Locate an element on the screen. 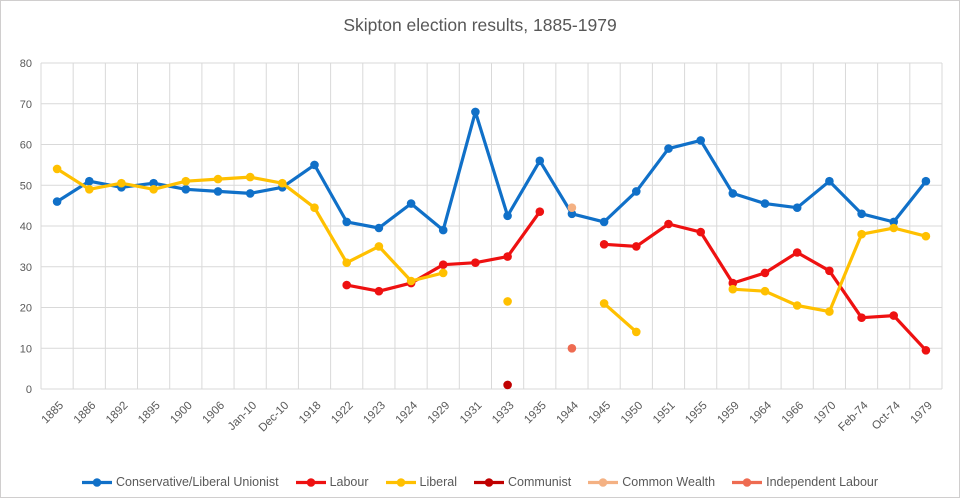 The width and height of the screenshot is (960, 498). legend-item-liberal: Liberal is located at coordinates (421, 482).